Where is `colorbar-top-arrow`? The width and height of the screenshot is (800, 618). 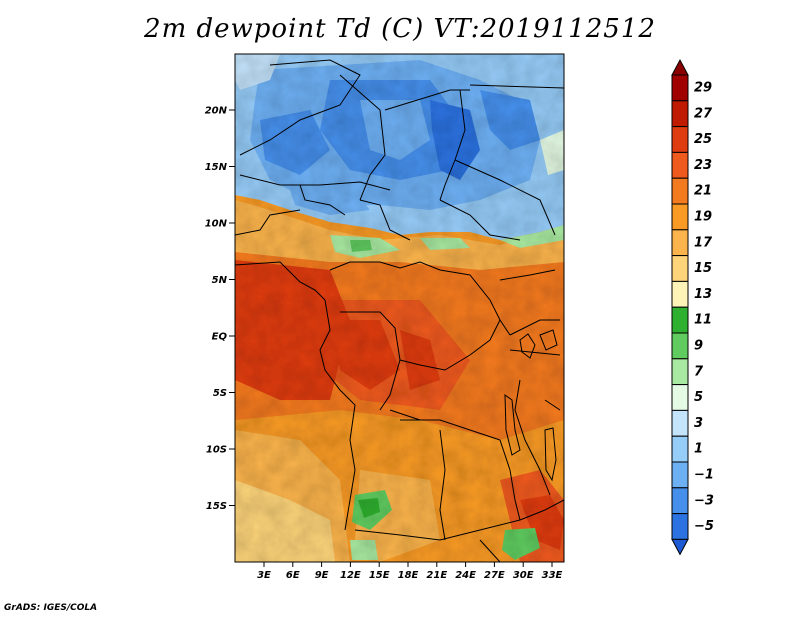 colorbar-top-arrow is located at coordinates (680, 67).